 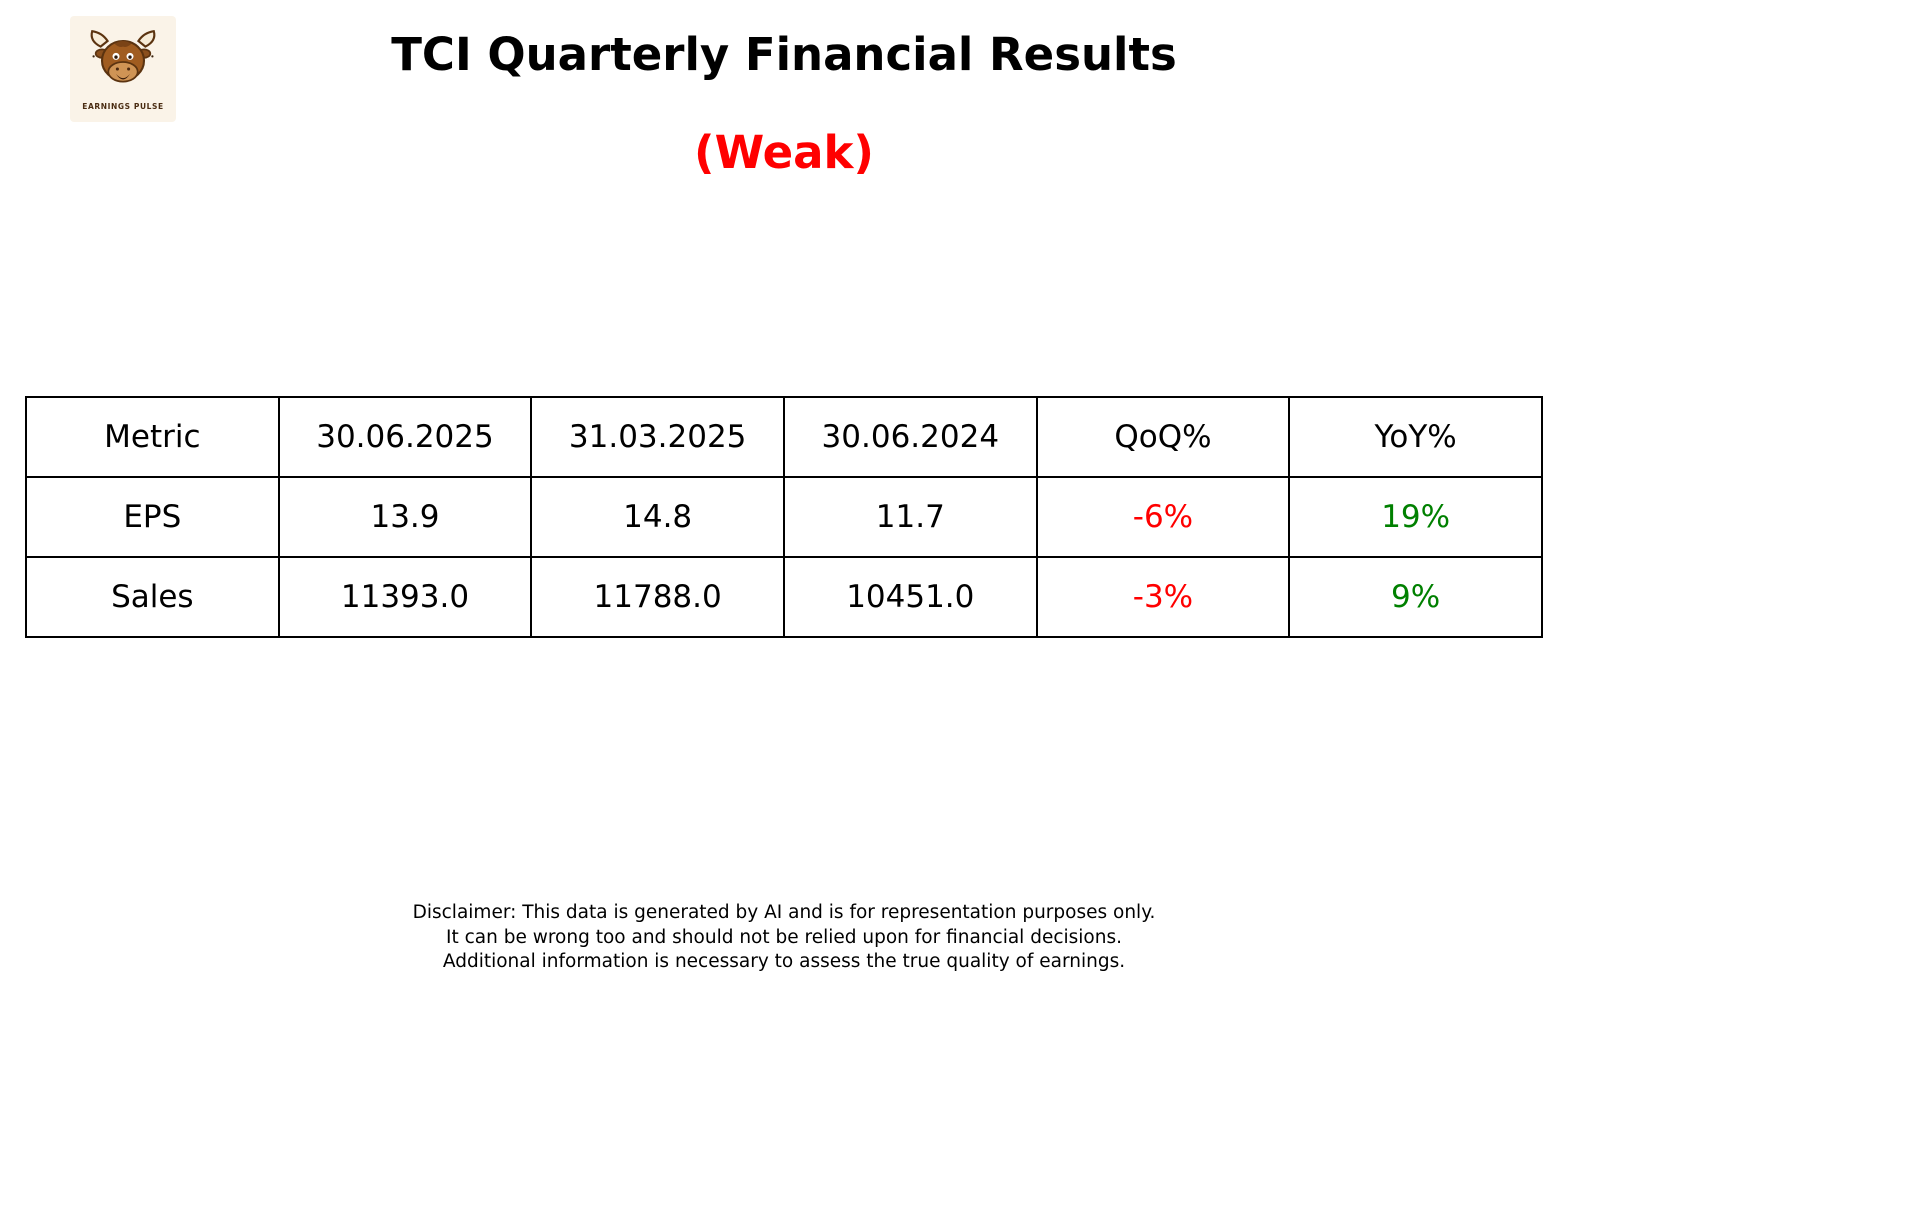 I want to click on header-cell-current-quarter: 30.06.2025, so click(x=405, y=437).